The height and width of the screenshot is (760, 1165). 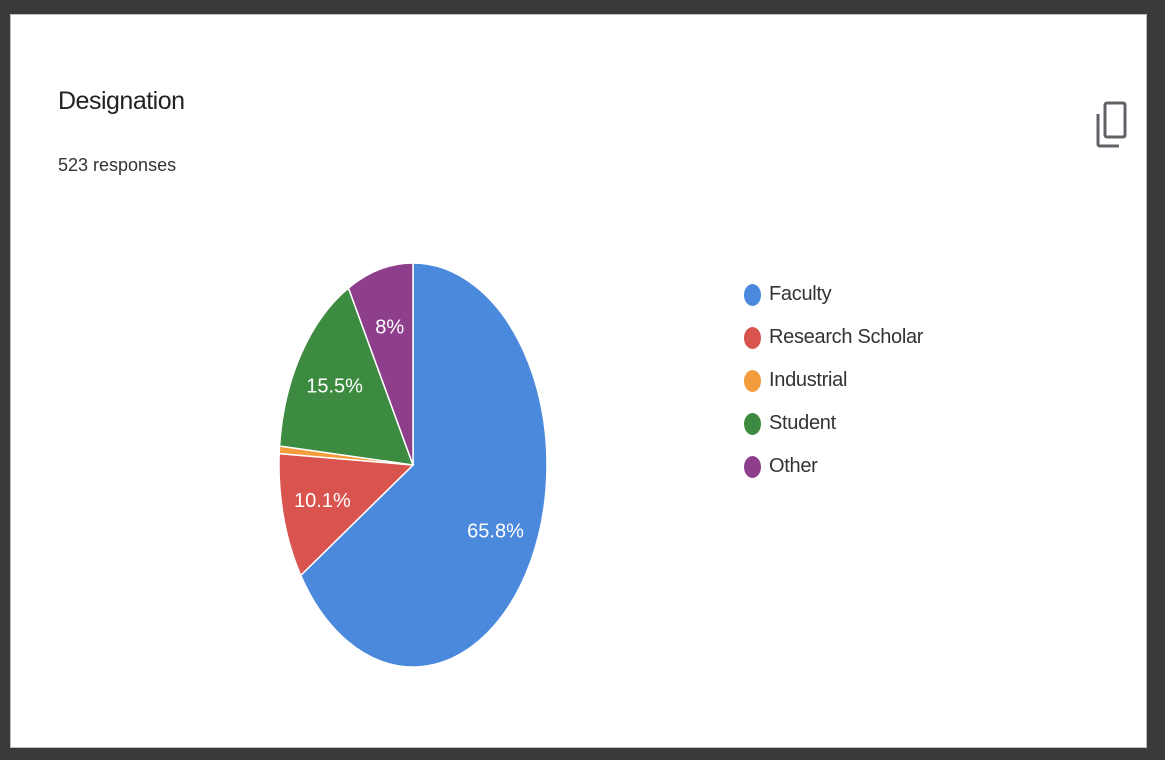 What do you see at coordinates (380, 364) in the screenshot?
I see `pie-slice-other` at bounding box center [380, 364].